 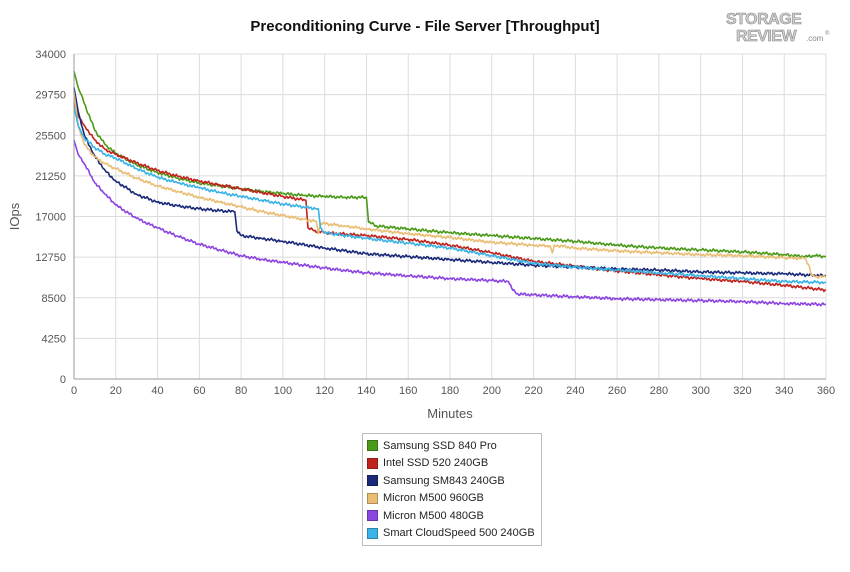 What do you see at coordinates (433, 515) in the screenshot?
I see `legend-label: Micron M500 480GB` at bounding box center [433, 515].